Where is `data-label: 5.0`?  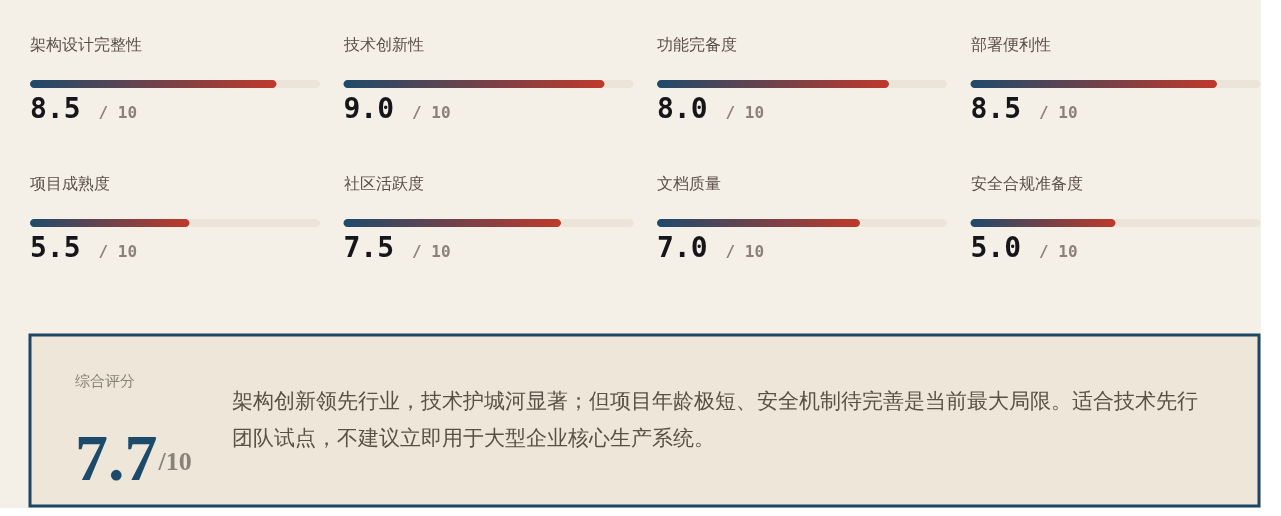
data-label: 5.0 is located at coordinates (996, 247).